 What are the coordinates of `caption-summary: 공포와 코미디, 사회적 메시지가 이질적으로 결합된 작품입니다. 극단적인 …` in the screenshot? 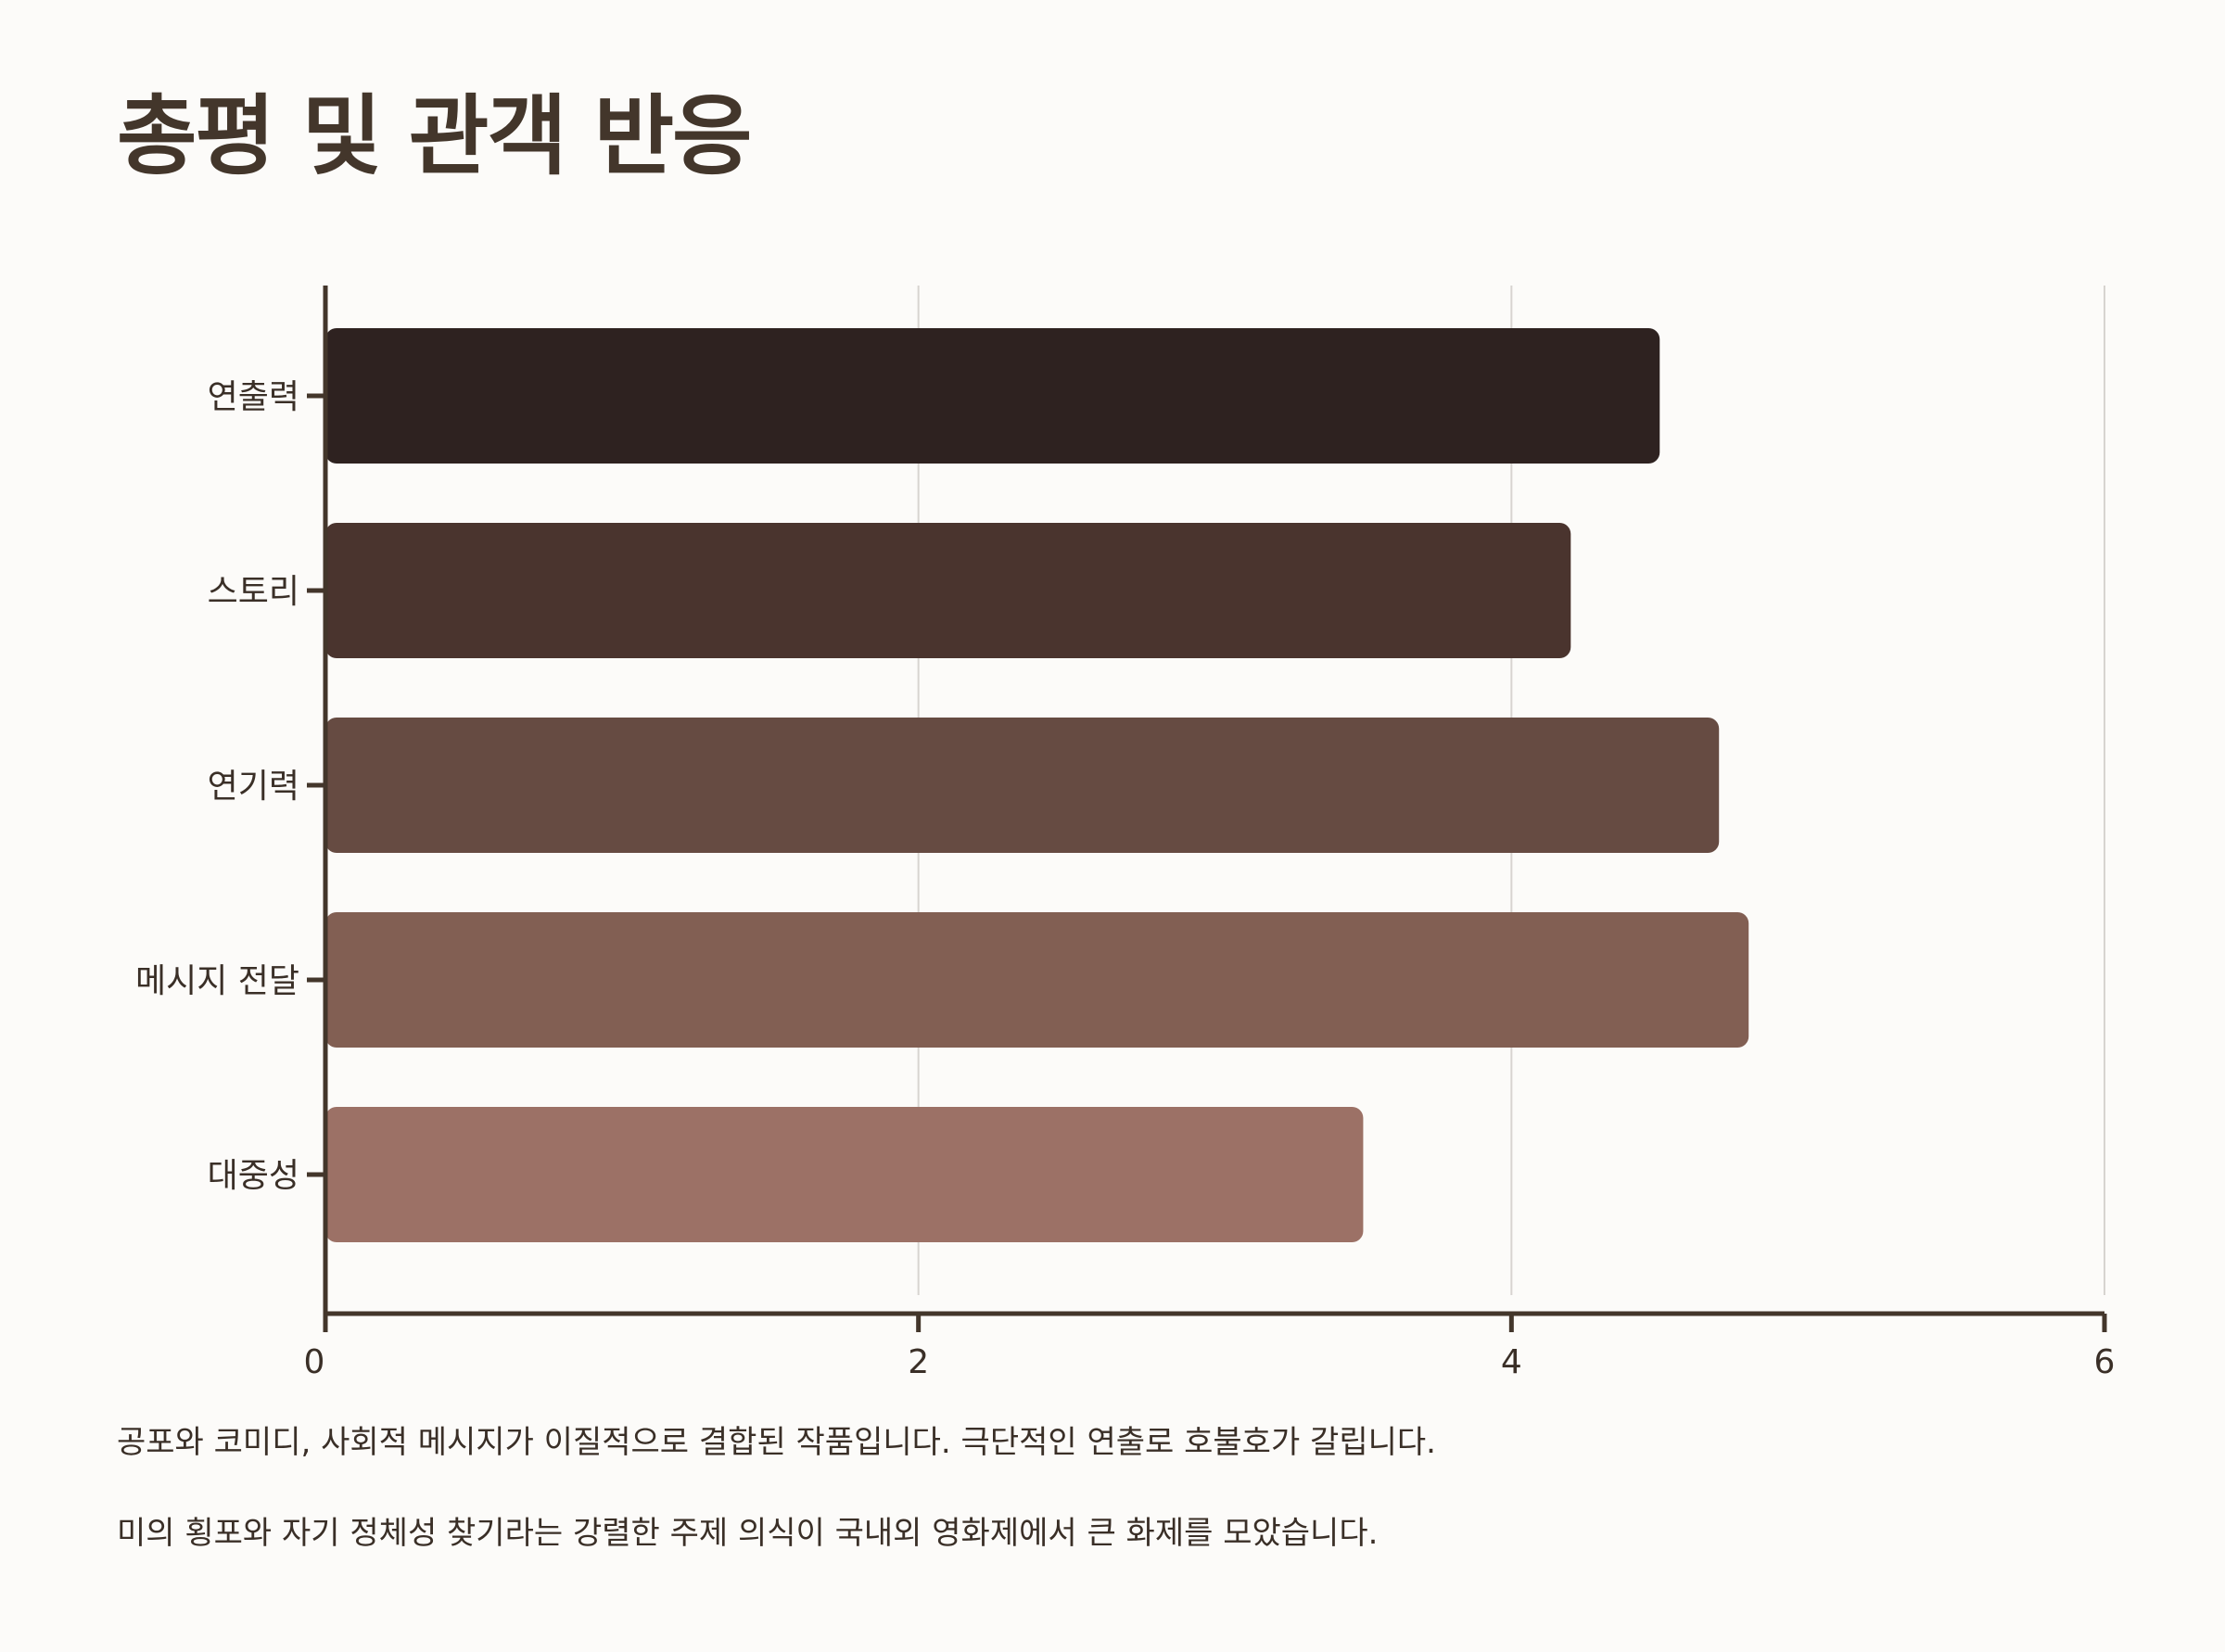 It's located at (776, 1442).